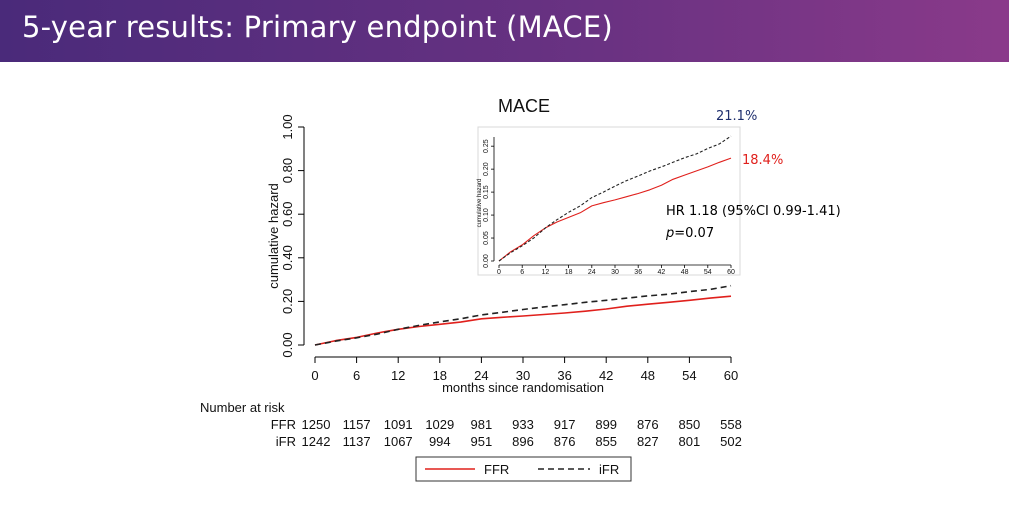  Describe the element at coordinates (357, 424) in the screenshot. I see `risk-cell: 1157` at that location.